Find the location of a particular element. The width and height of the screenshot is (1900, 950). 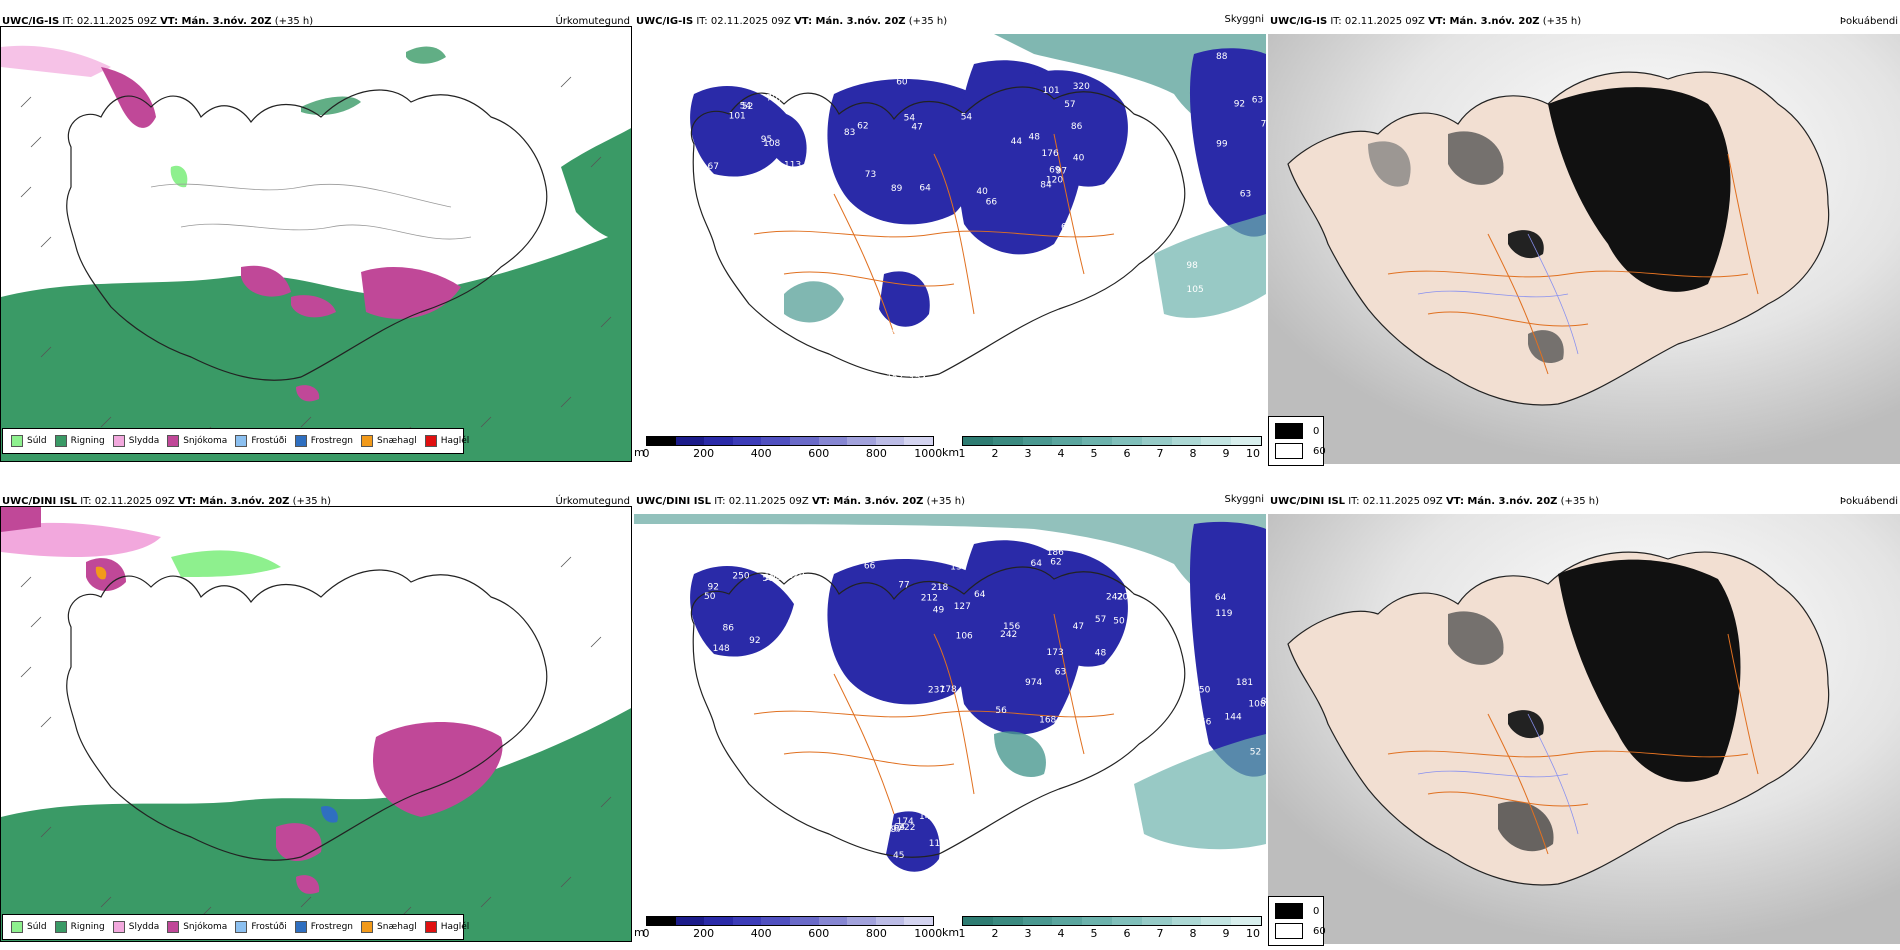

visibility-value-label: 137 is located at coordinates (958, 568).